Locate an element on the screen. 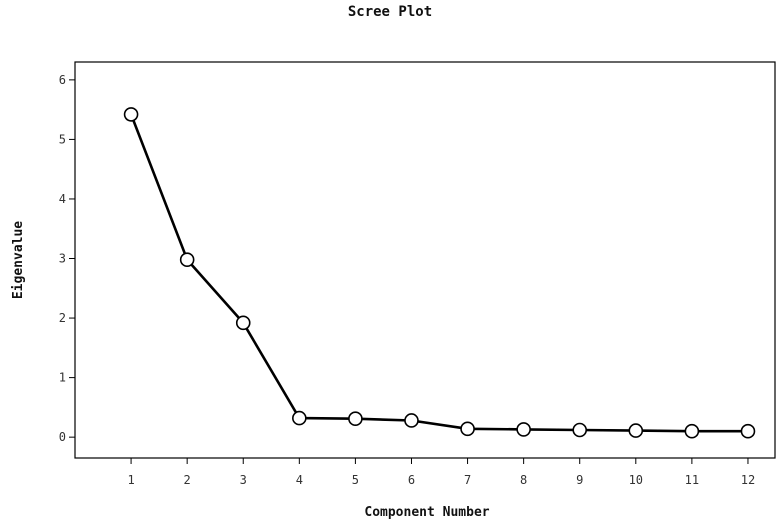 The height and width of the screenshot is (532, 776). x-tick-label: 6 is located at coordinates (411, 480).